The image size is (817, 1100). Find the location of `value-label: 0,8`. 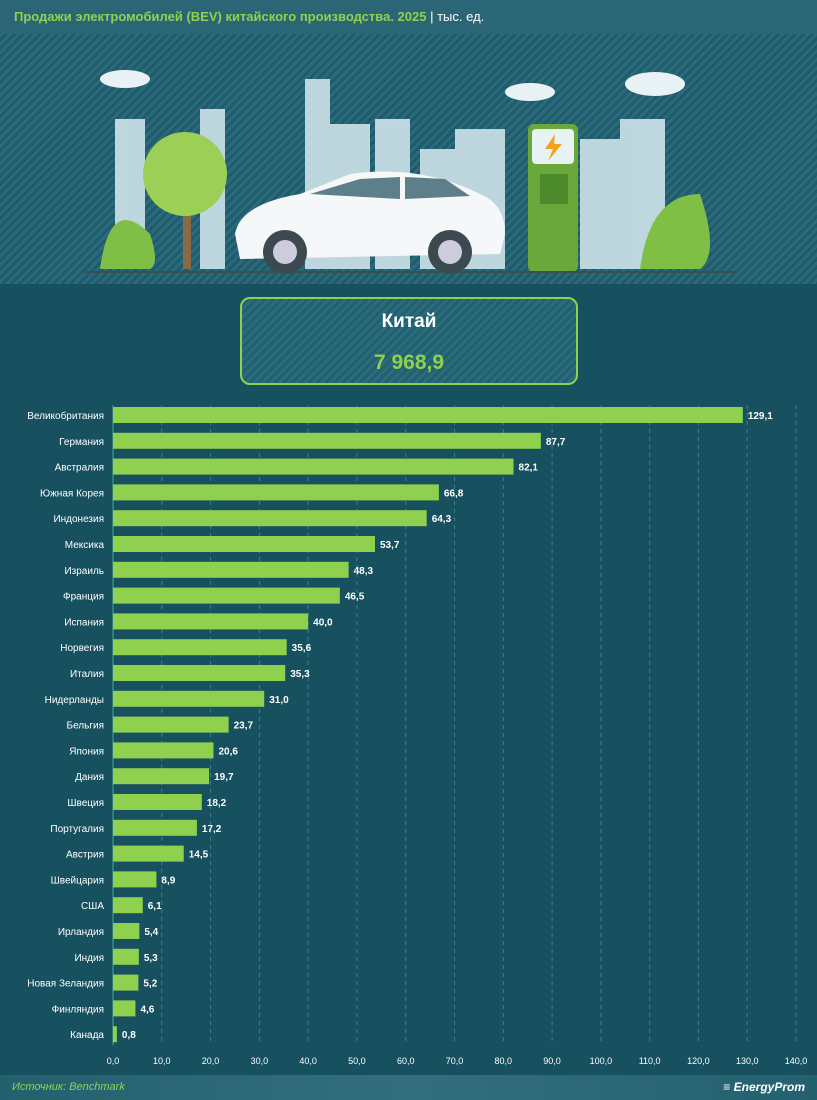

value-label: 0,8 is located at coordinates (129, 1035).